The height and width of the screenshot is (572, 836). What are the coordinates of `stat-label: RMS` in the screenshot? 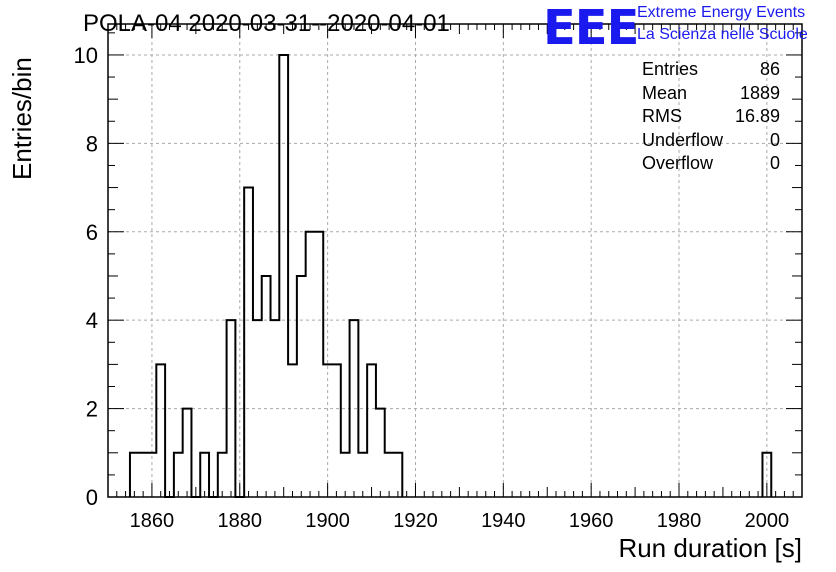 It's located at (662, 116).